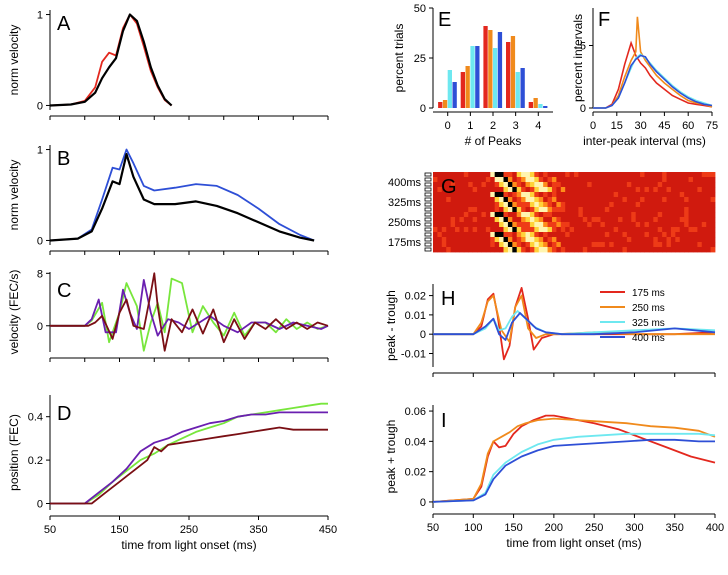 The width and height of the screenshot is (728, 575). Describe the element at coordinates (594, 528) in the screenshot. I see `panel-I-xtick-label: 250` at that location.